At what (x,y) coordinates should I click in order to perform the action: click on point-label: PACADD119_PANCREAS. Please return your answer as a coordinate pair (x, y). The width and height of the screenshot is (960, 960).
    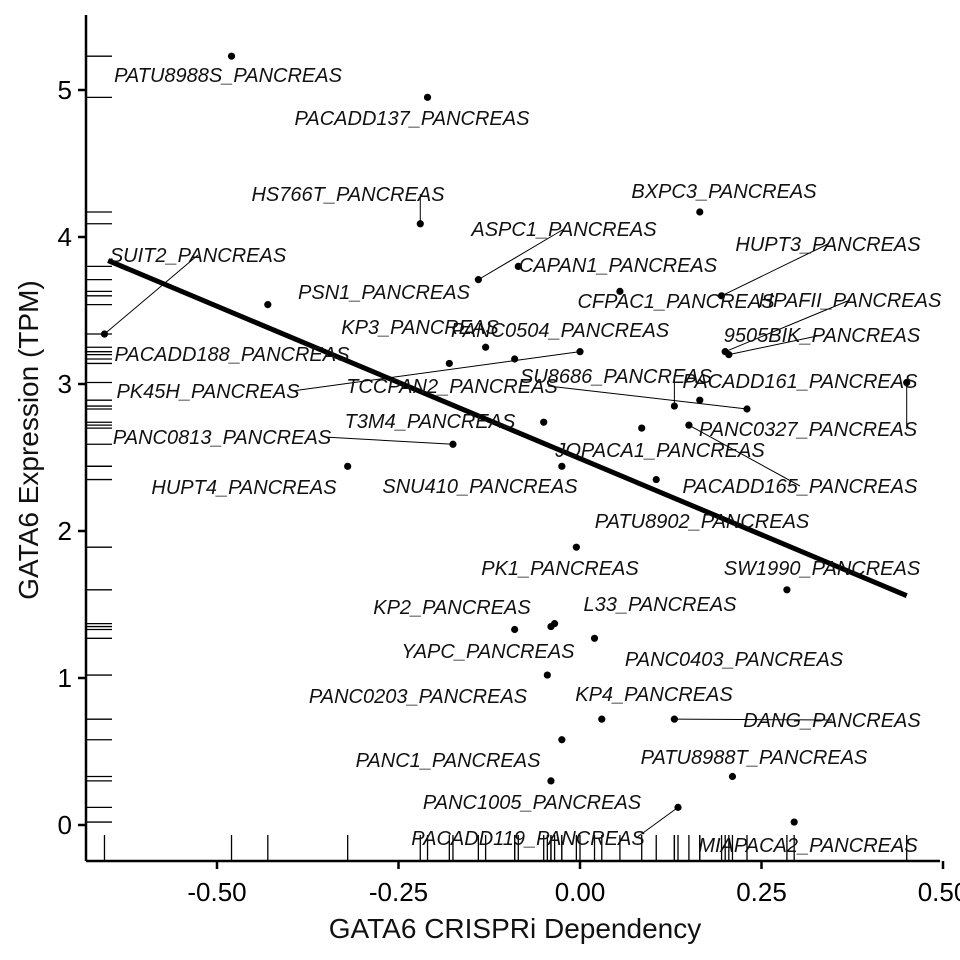
    Looking at the image, I should click on (528, 839).